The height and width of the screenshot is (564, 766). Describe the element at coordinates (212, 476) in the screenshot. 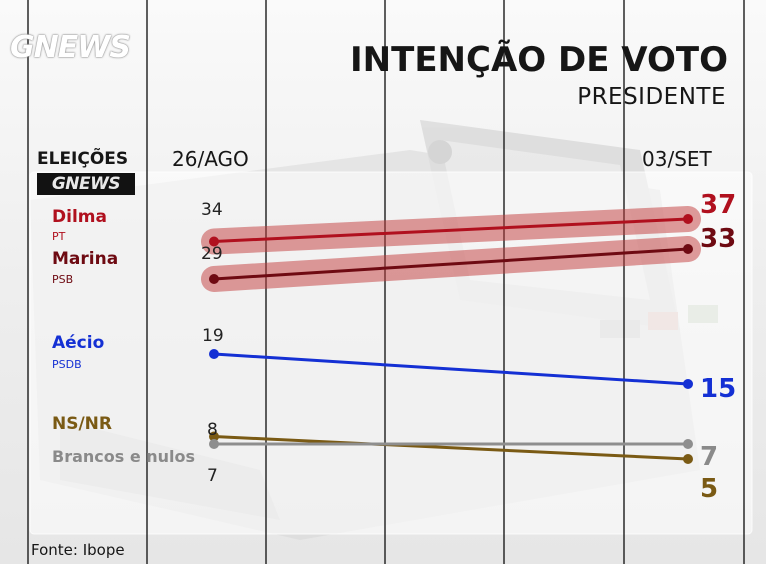

I see `start-value-brancos: 7` at that location.